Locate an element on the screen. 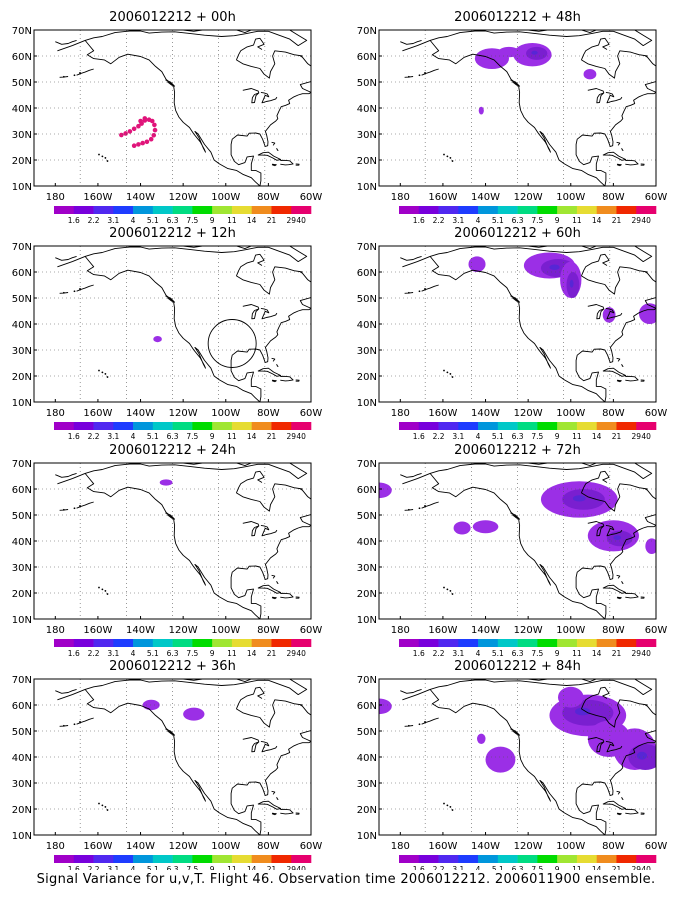 This screenshot has height=900, width=692. lat-tick-label: 60N is located at coordinates (367, 273).